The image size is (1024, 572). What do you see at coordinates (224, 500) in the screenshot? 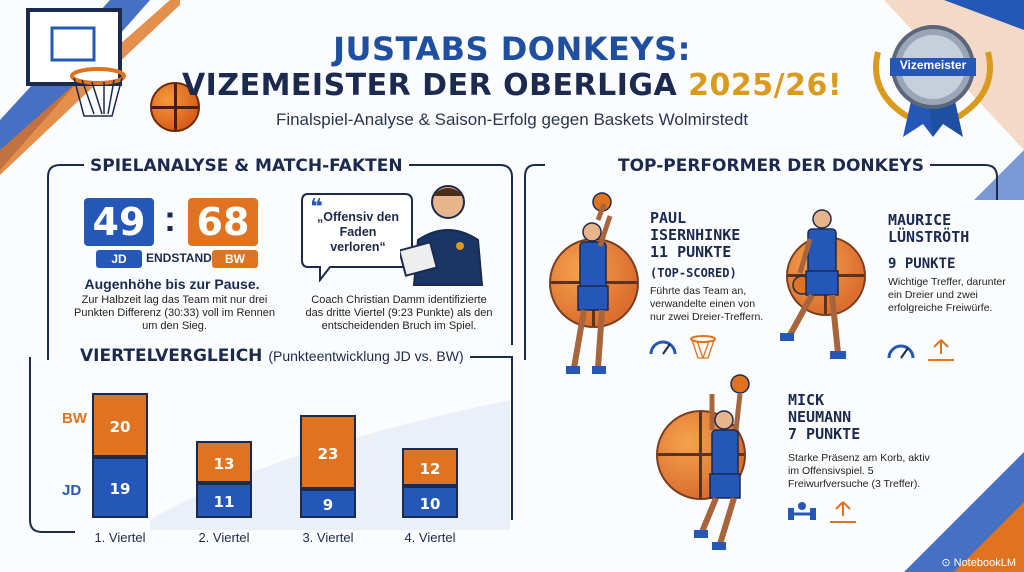
I see `bar-jd-q2: 11` at bounding box center [224, 500].